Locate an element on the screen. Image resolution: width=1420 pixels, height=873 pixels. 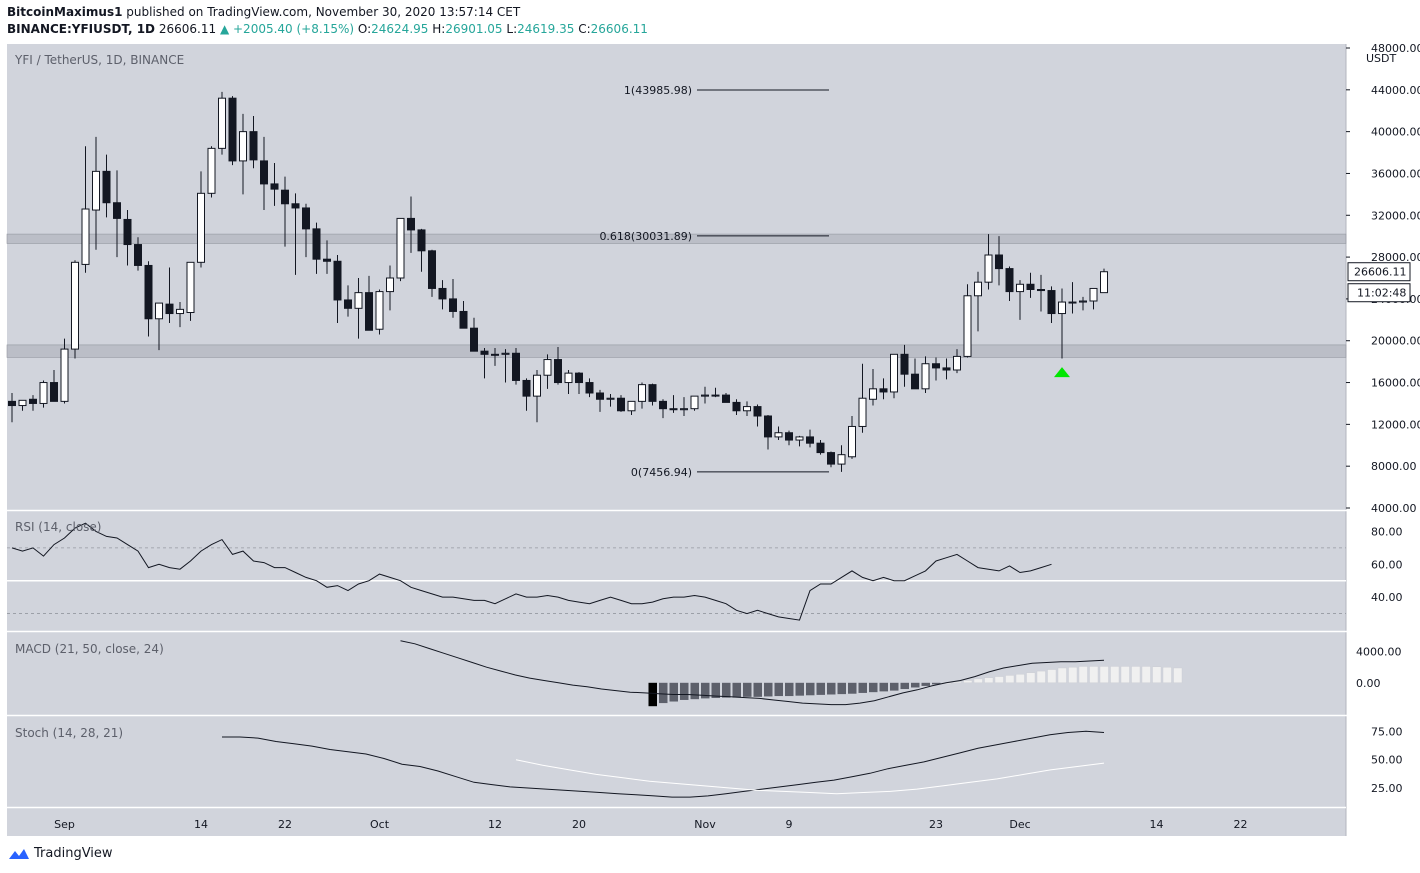
last-price-box is located at coordinates (1379, 272).